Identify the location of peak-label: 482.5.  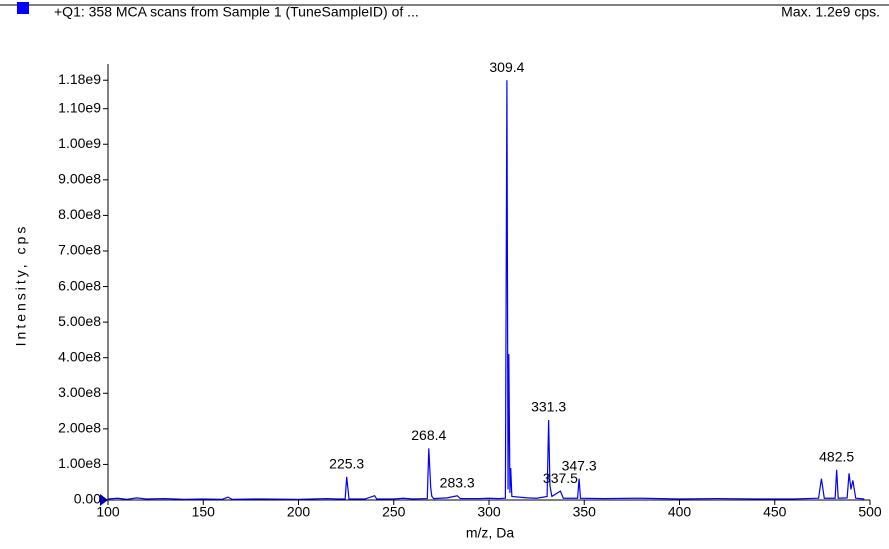
(836, 456).